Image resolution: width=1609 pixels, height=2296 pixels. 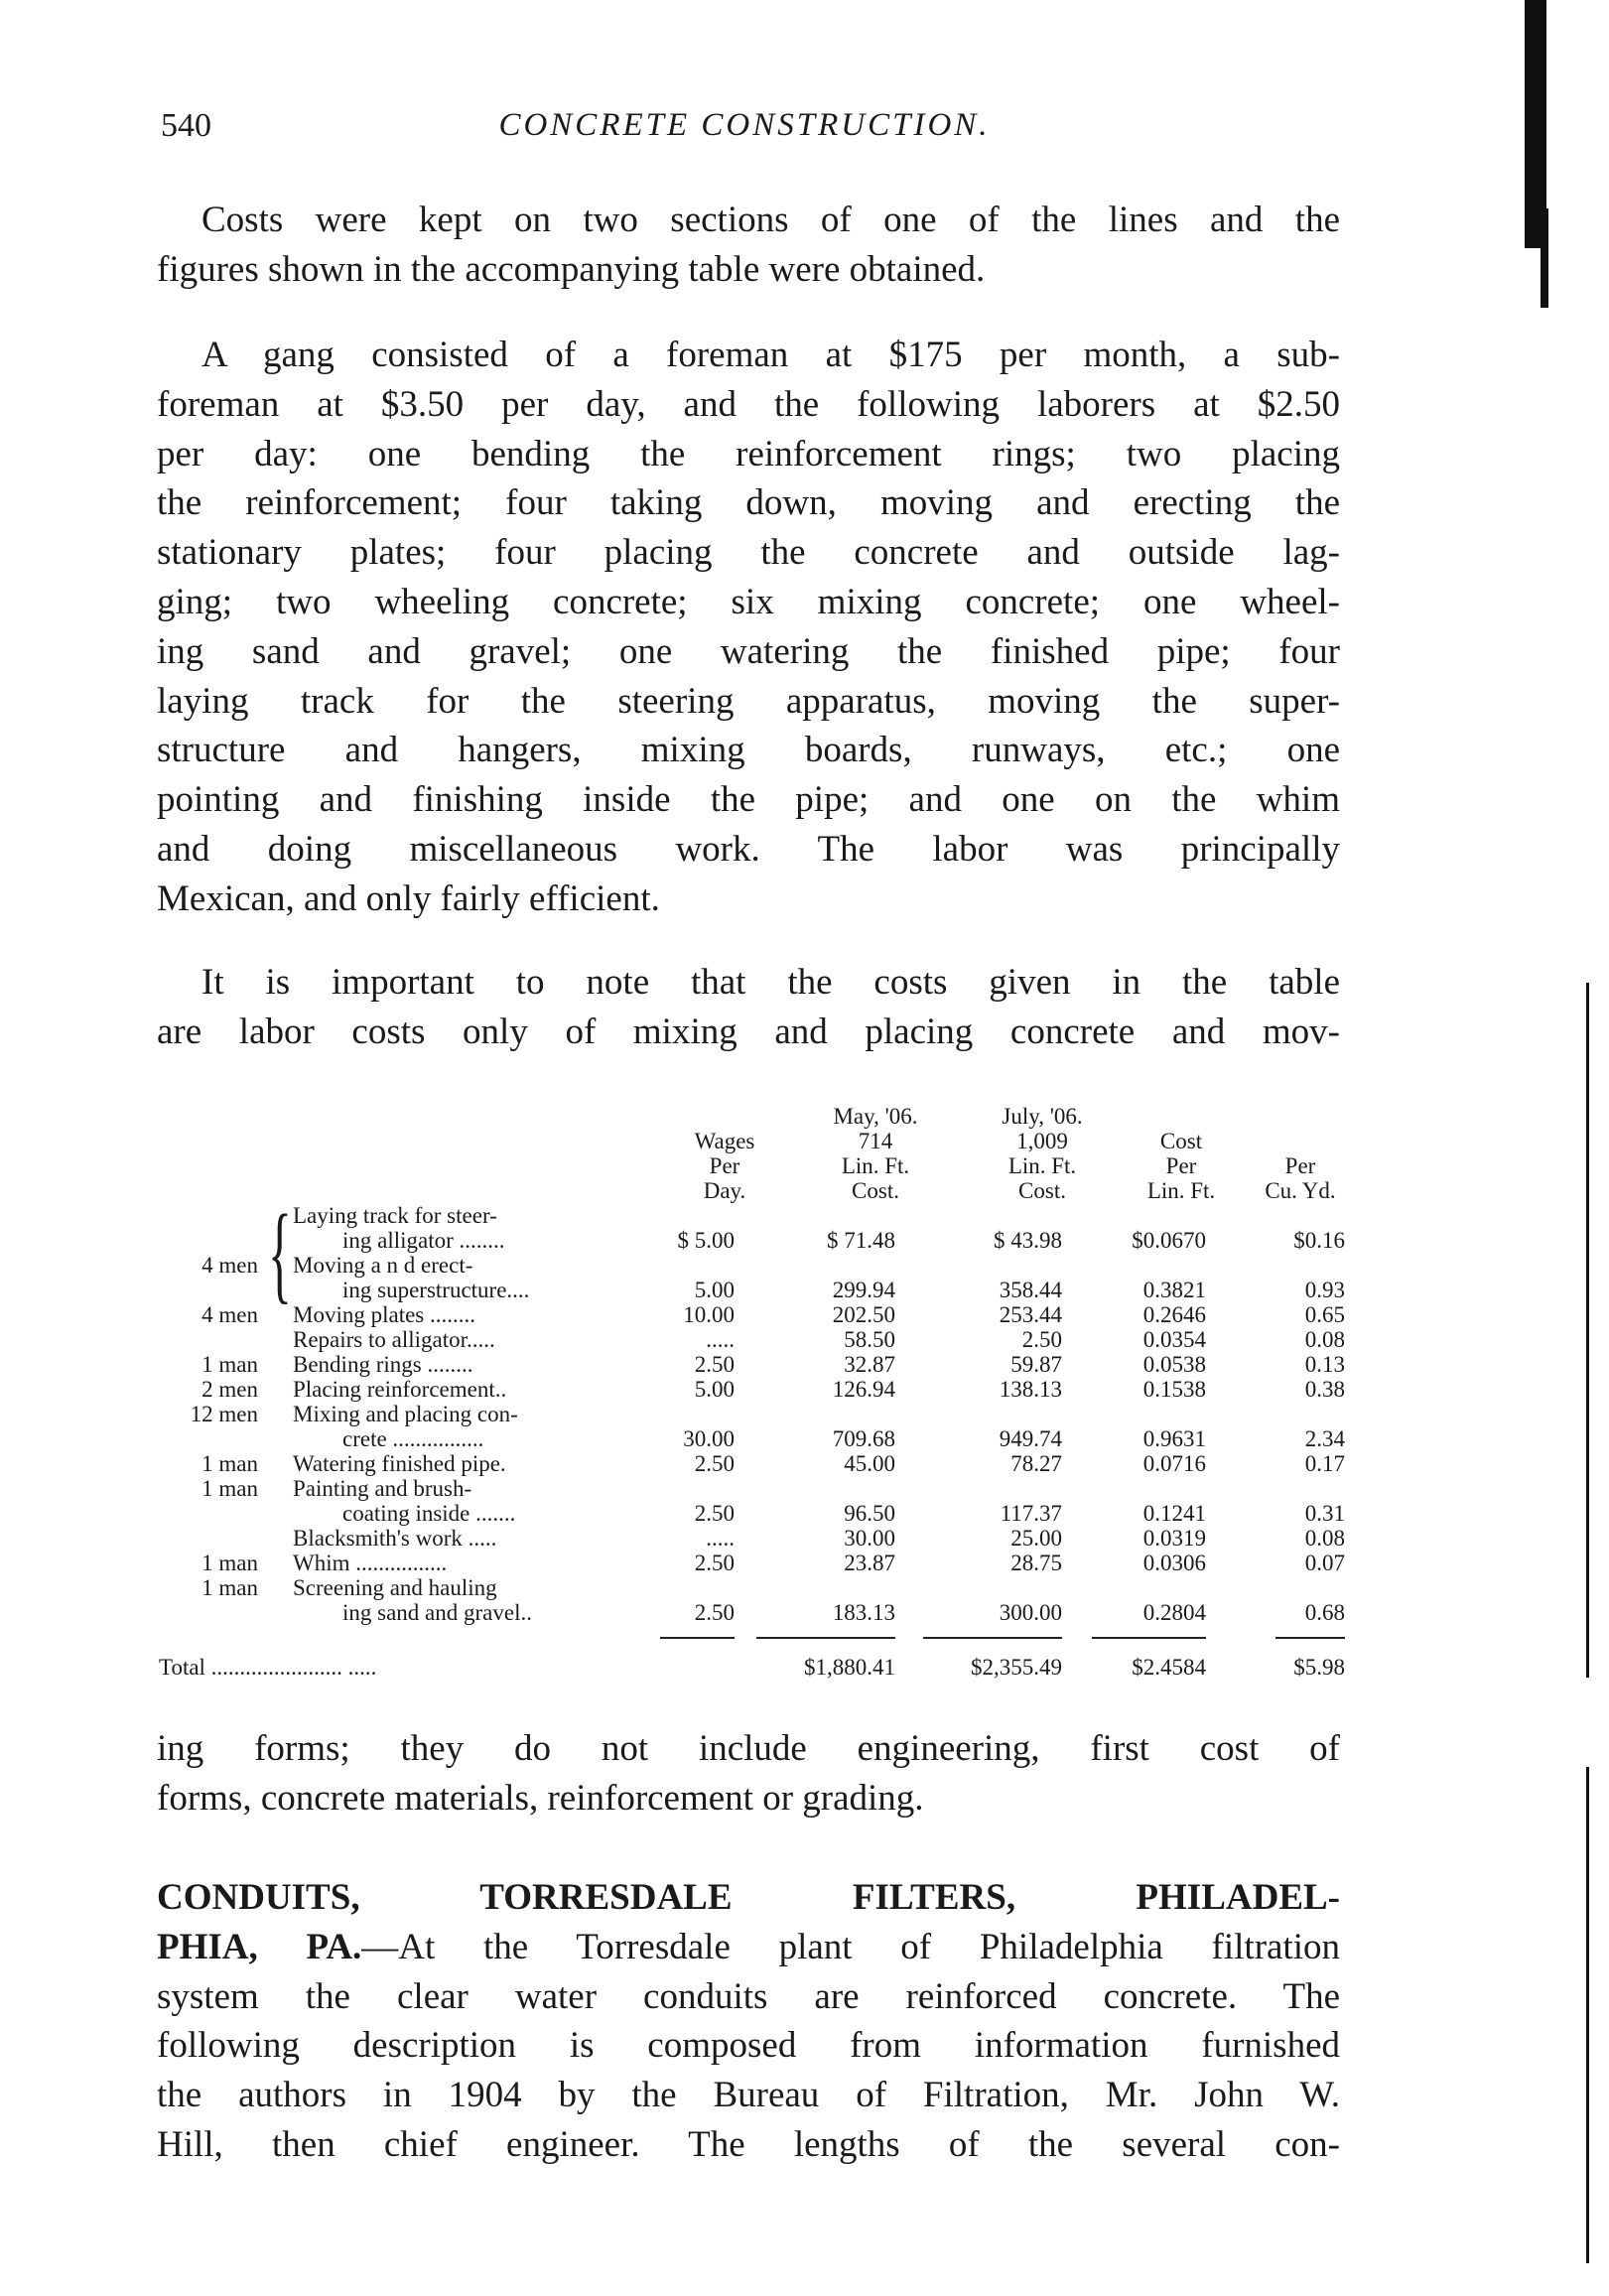 What do you see at coordinates (400, 1389) in the screenshot?
I see `row-label: Placing reinforcement..` at bounding box center [400, 1389].